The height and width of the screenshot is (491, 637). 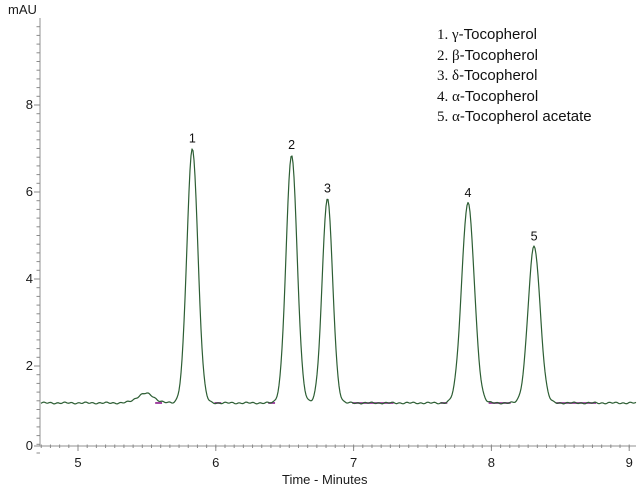 What do you see at coordinates (327, 189) in the screenshot?
I see `peak-label-3: 3` at bounding box center [327, 189].